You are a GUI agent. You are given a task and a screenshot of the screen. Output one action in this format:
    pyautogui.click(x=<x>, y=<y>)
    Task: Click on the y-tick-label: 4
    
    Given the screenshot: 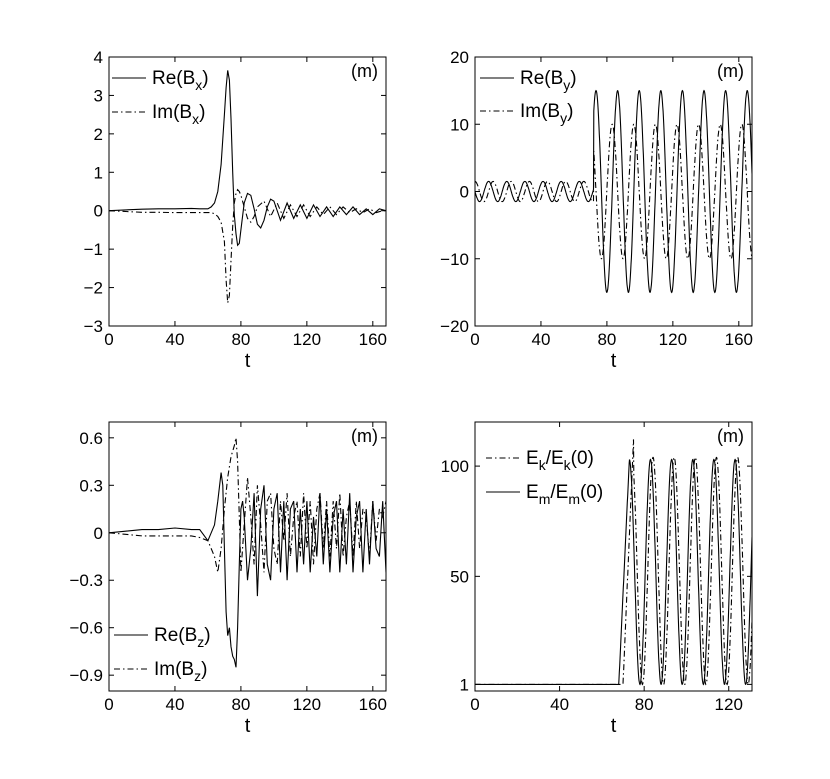 What is the action you would take?
    pyautogui.click(x=98, y=57)
    